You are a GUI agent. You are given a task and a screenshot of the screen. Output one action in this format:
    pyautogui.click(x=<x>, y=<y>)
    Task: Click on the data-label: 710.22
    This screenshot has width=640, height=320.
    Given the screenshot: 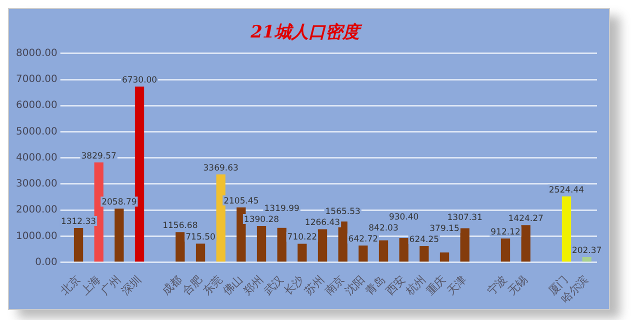 What is the action you would take?
    pyautogui.click(x=302, y=237)
    